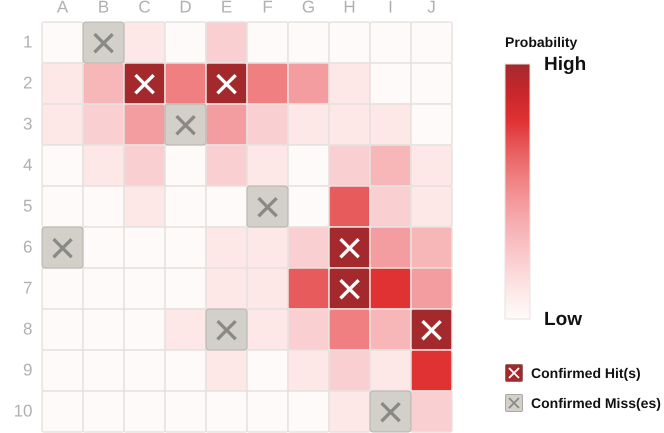  I want to click on y-tick-label: 2, so click(27, 83).